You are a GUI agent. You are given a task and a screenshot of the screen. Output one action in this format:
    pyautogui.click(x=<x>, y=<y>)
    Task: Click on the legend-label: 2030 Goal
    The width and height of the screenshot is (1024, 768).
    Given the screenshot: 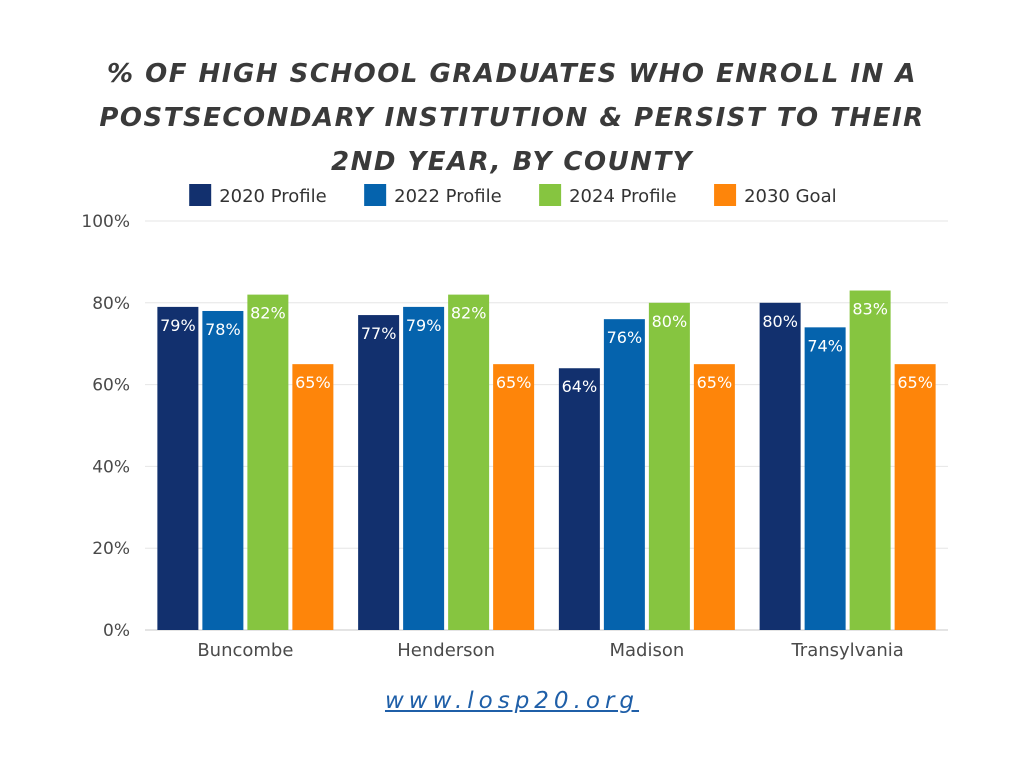 What is the action you would take?
    pyautogui.click(x=790, y=196)
    